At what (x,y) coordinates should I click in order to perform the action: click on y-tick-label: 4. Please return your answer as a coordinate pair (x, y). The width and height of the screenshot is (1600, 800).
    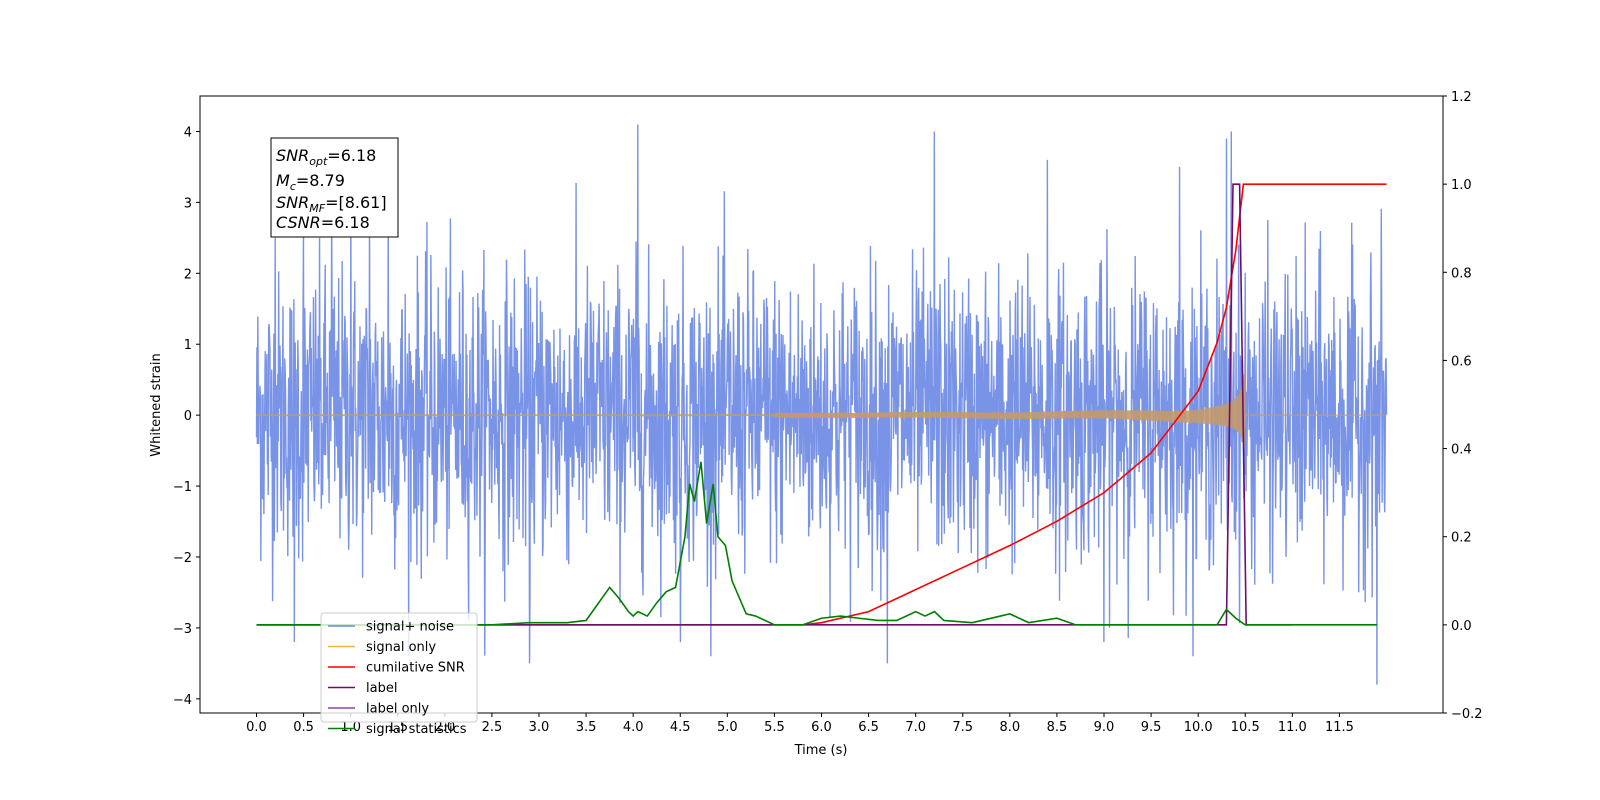
    Looking at the image, I should click on (188, 132).